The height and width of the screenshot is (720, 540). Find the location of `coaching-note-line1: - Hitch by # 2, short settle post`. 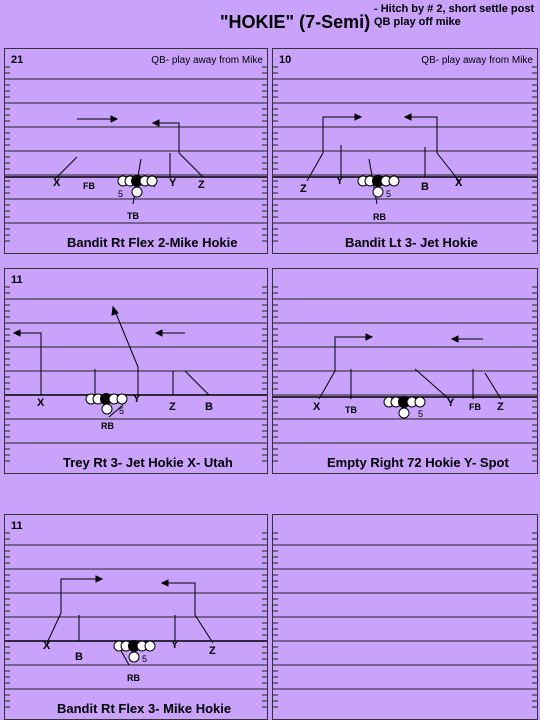

coaching-note-line1: - Hitch by # 2, short settle post is located at coordinates (454, 9).